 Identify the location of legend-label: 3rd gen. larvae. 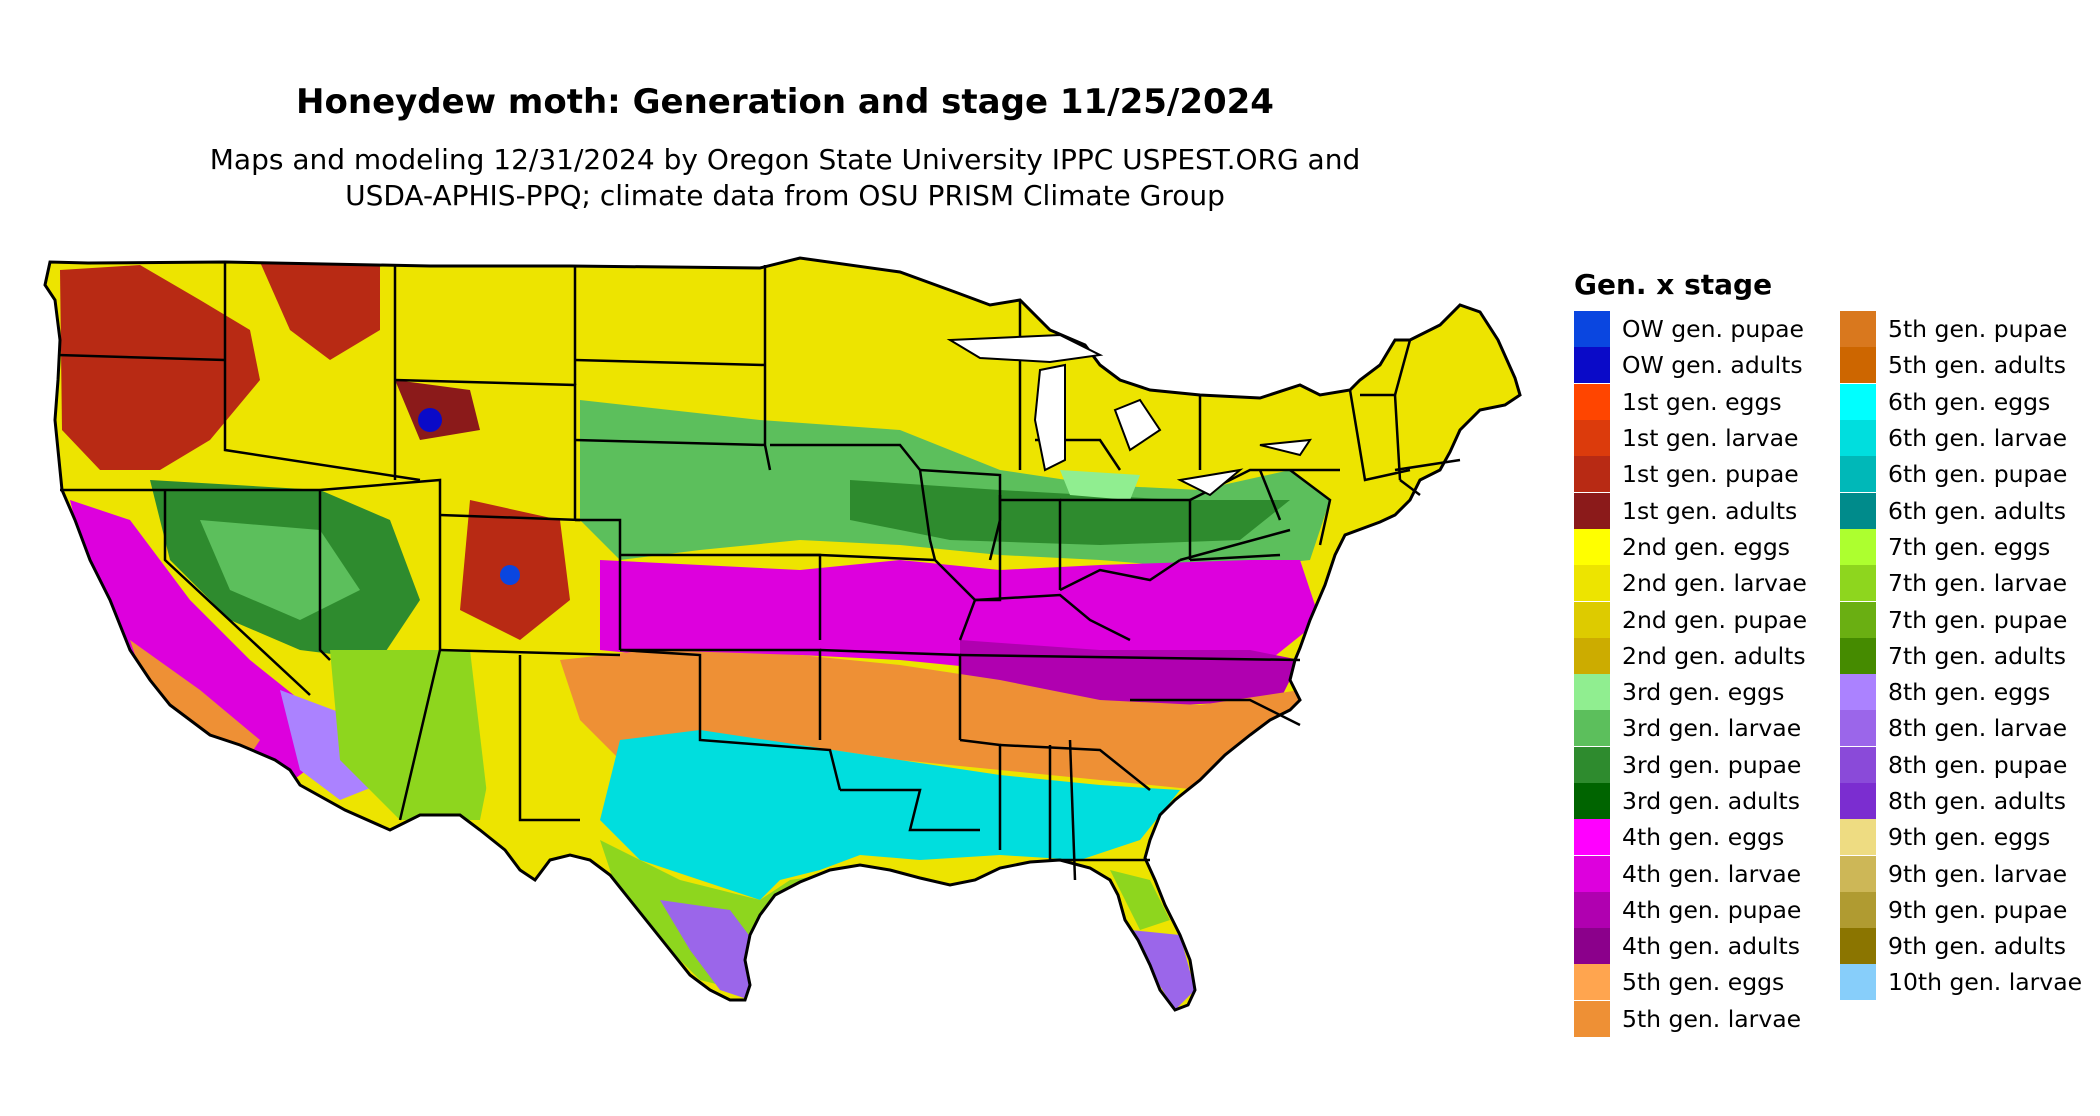
(1712, 728).